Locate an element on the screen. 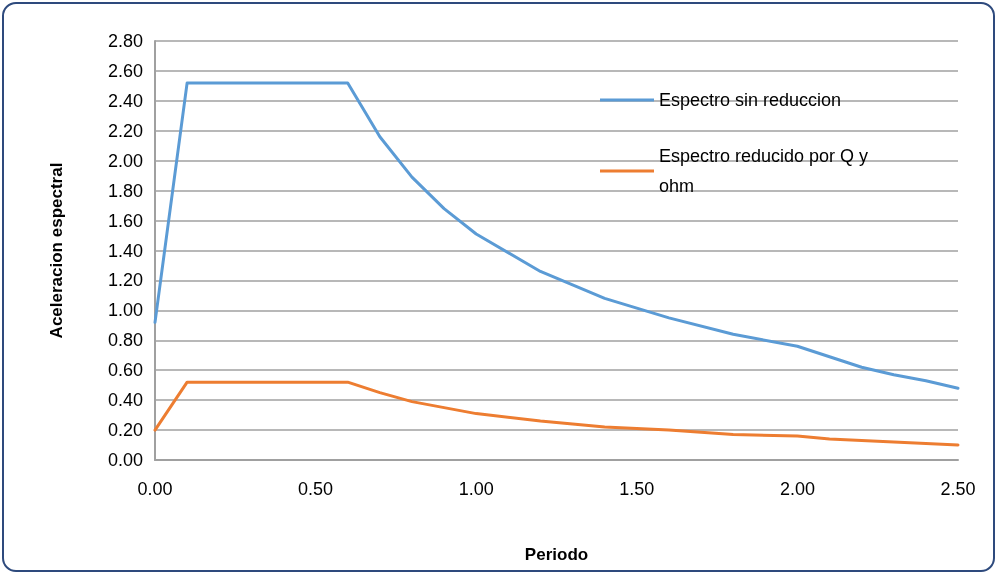 This screenshot has width=1001, height=578. y-tick-label: 1.00 is located at coordinates (125, 310).